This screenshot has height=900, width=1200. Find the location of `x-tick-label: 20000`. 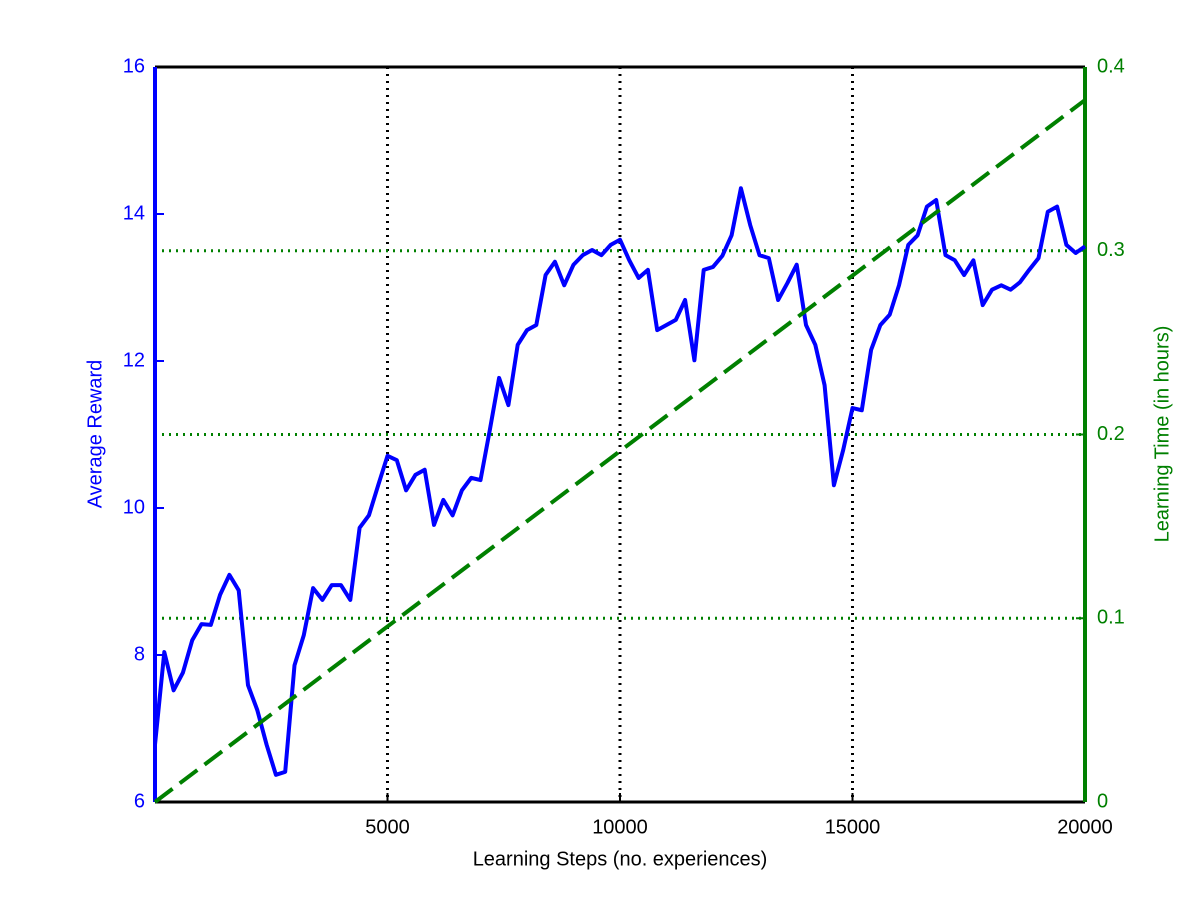

x-tick-label: 20000 is located at coordinates (1085, 827).